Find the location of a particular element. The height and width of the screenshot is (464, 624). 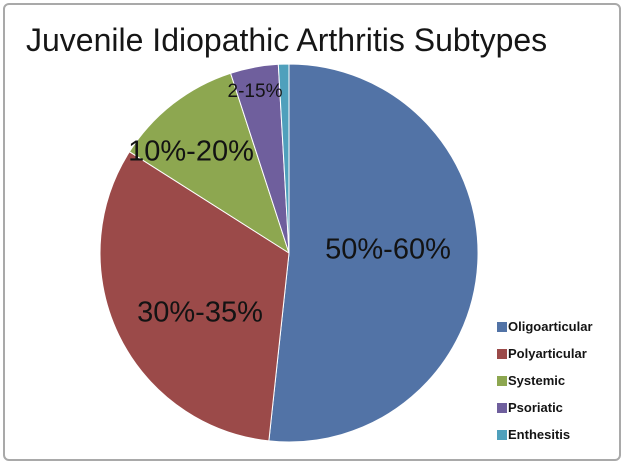

legend-item-psoriatic: Psoriatic is located at coordinates (545, 407).